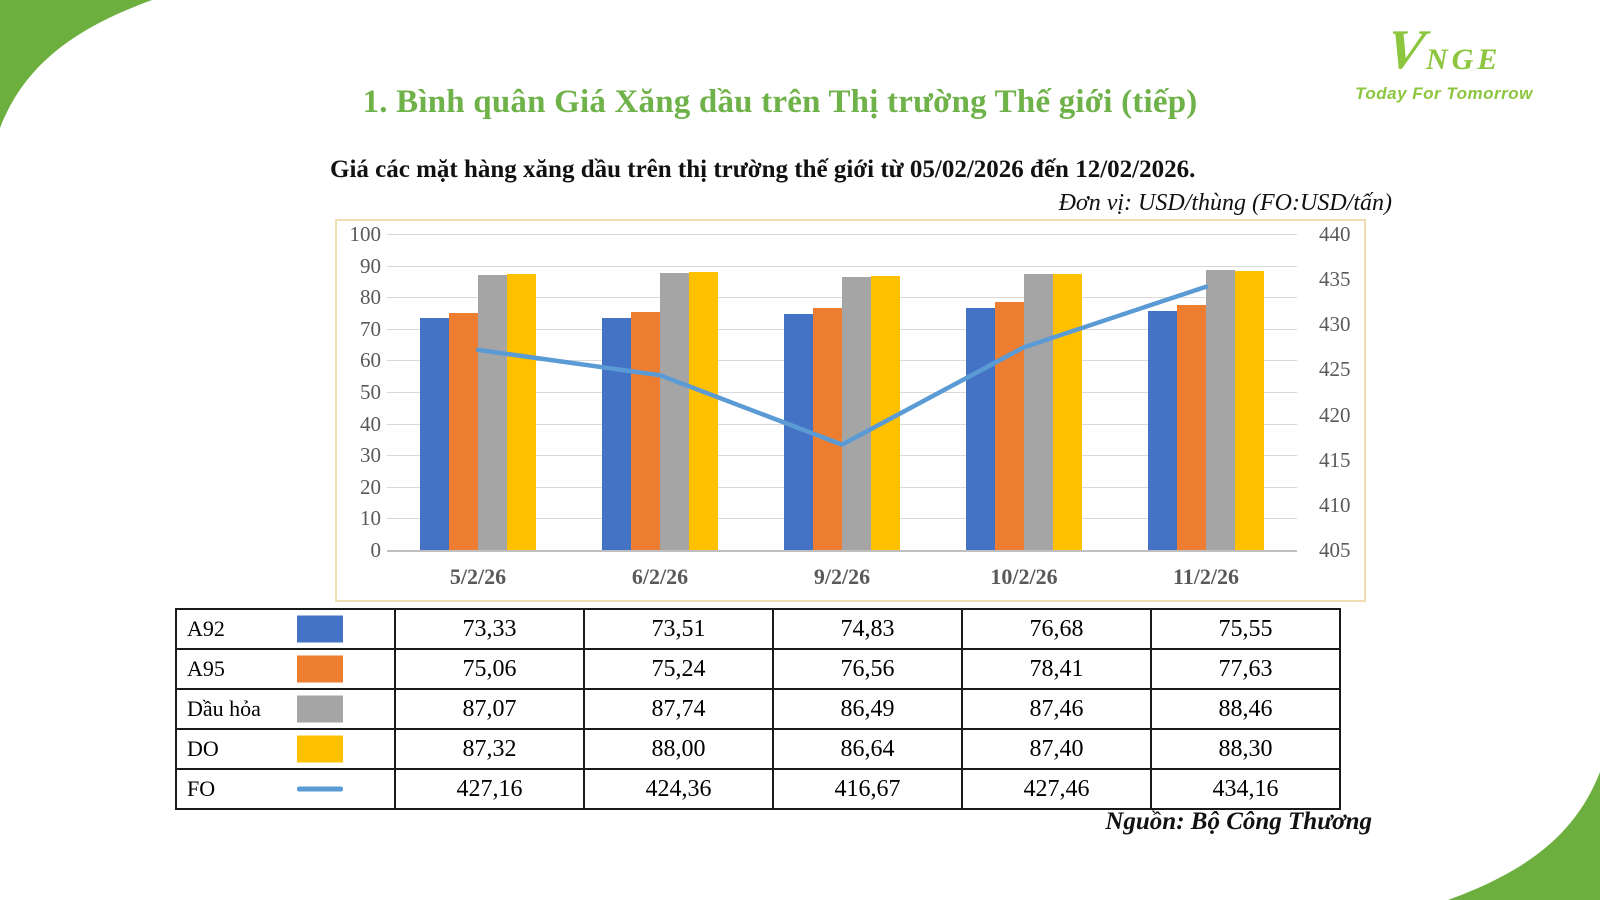 This screenshot has height=900, width=1600. What do you see at coordinates (678, 789) in the screenshot?
I see `table-cell: 424,36` at bounding box center [678, 789].